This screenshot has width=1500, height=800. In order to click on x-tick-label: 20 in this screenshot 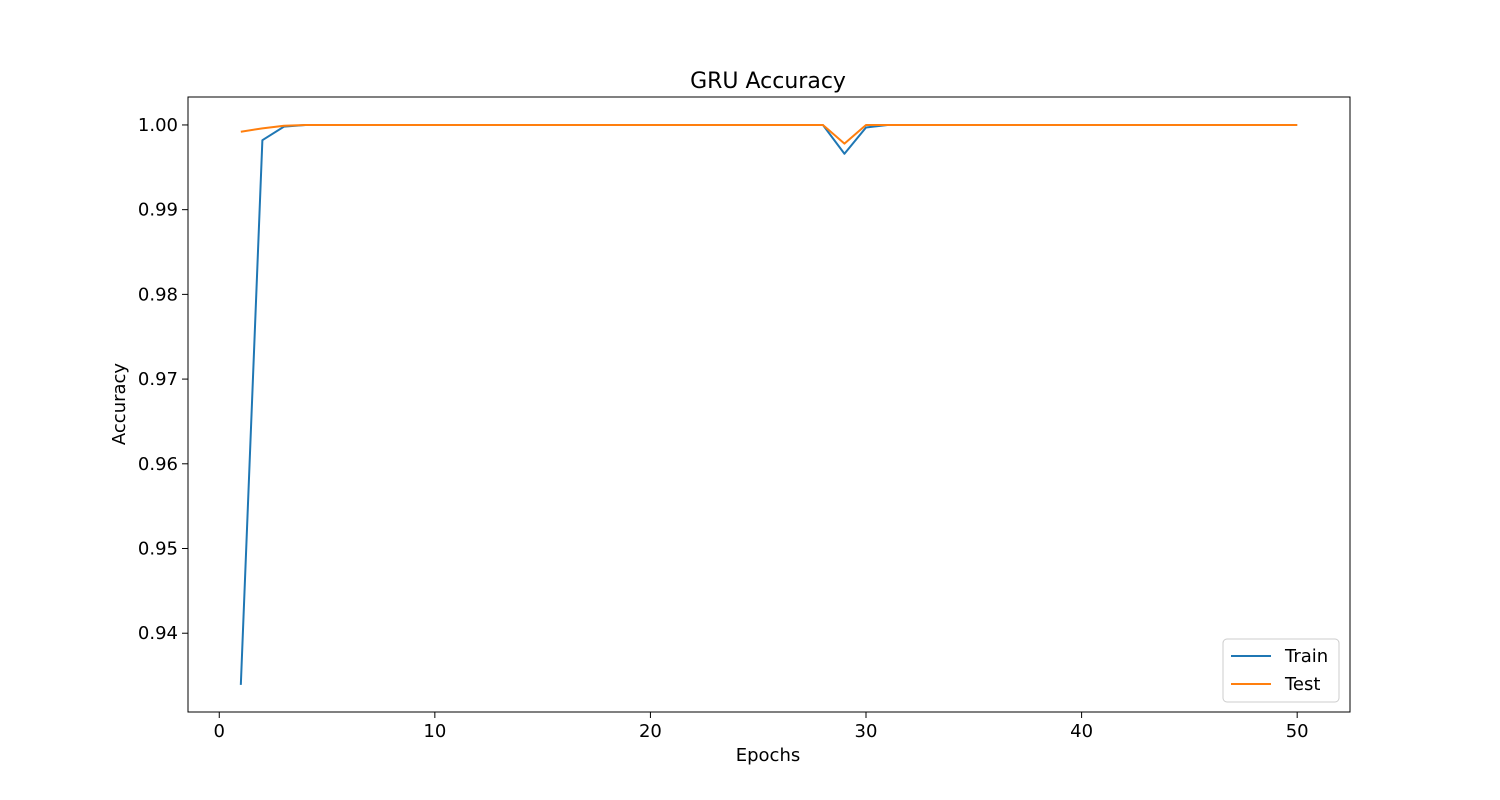, I will do `click(650, 731)`.